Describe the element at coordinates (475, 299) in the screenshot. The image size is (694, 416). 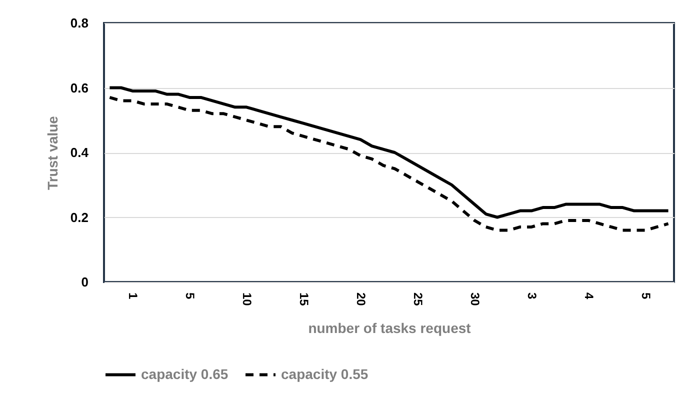
I see `x-tick-label: 30` at that location.